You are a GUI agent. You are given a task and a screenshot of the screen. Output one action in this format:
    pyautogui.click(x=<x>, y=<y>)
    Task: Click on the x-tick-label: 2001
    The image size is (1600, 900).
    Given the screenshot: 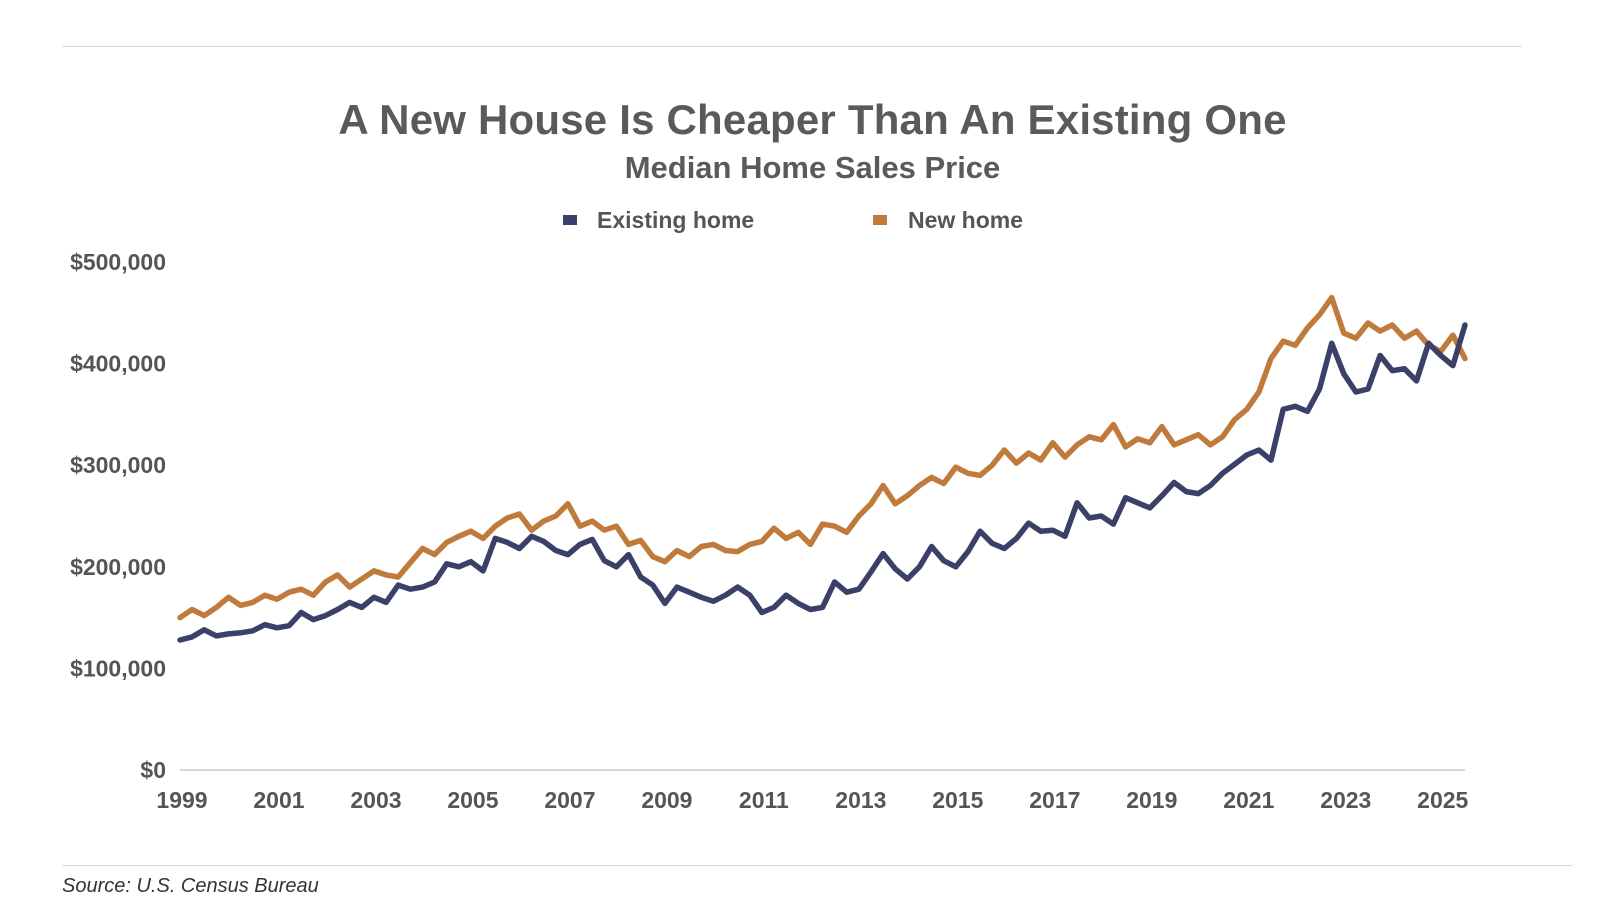 What is the action you would take?
    pyautogui.click(x=278, y=800)
    